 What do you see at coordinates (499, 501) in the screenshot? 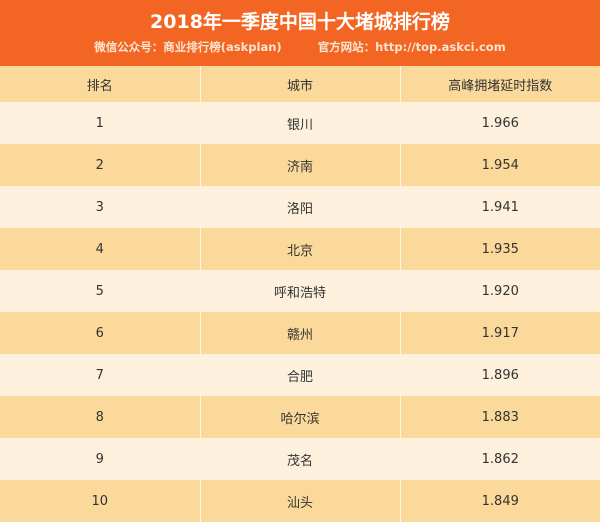
I see `cell-index: 1.849` at bounding box center [499, 501].